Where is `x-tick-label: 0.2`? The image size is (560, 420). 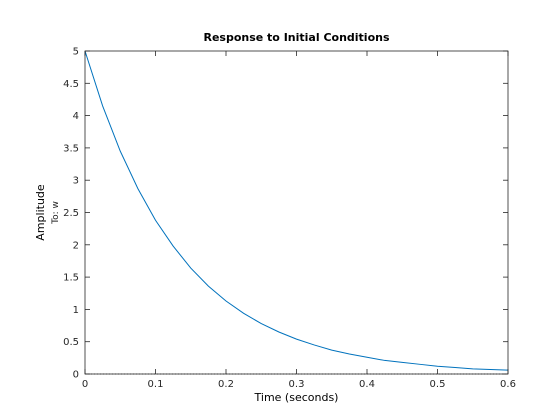
x-tick-label: 0.2 is located at coordinates (226, 384).